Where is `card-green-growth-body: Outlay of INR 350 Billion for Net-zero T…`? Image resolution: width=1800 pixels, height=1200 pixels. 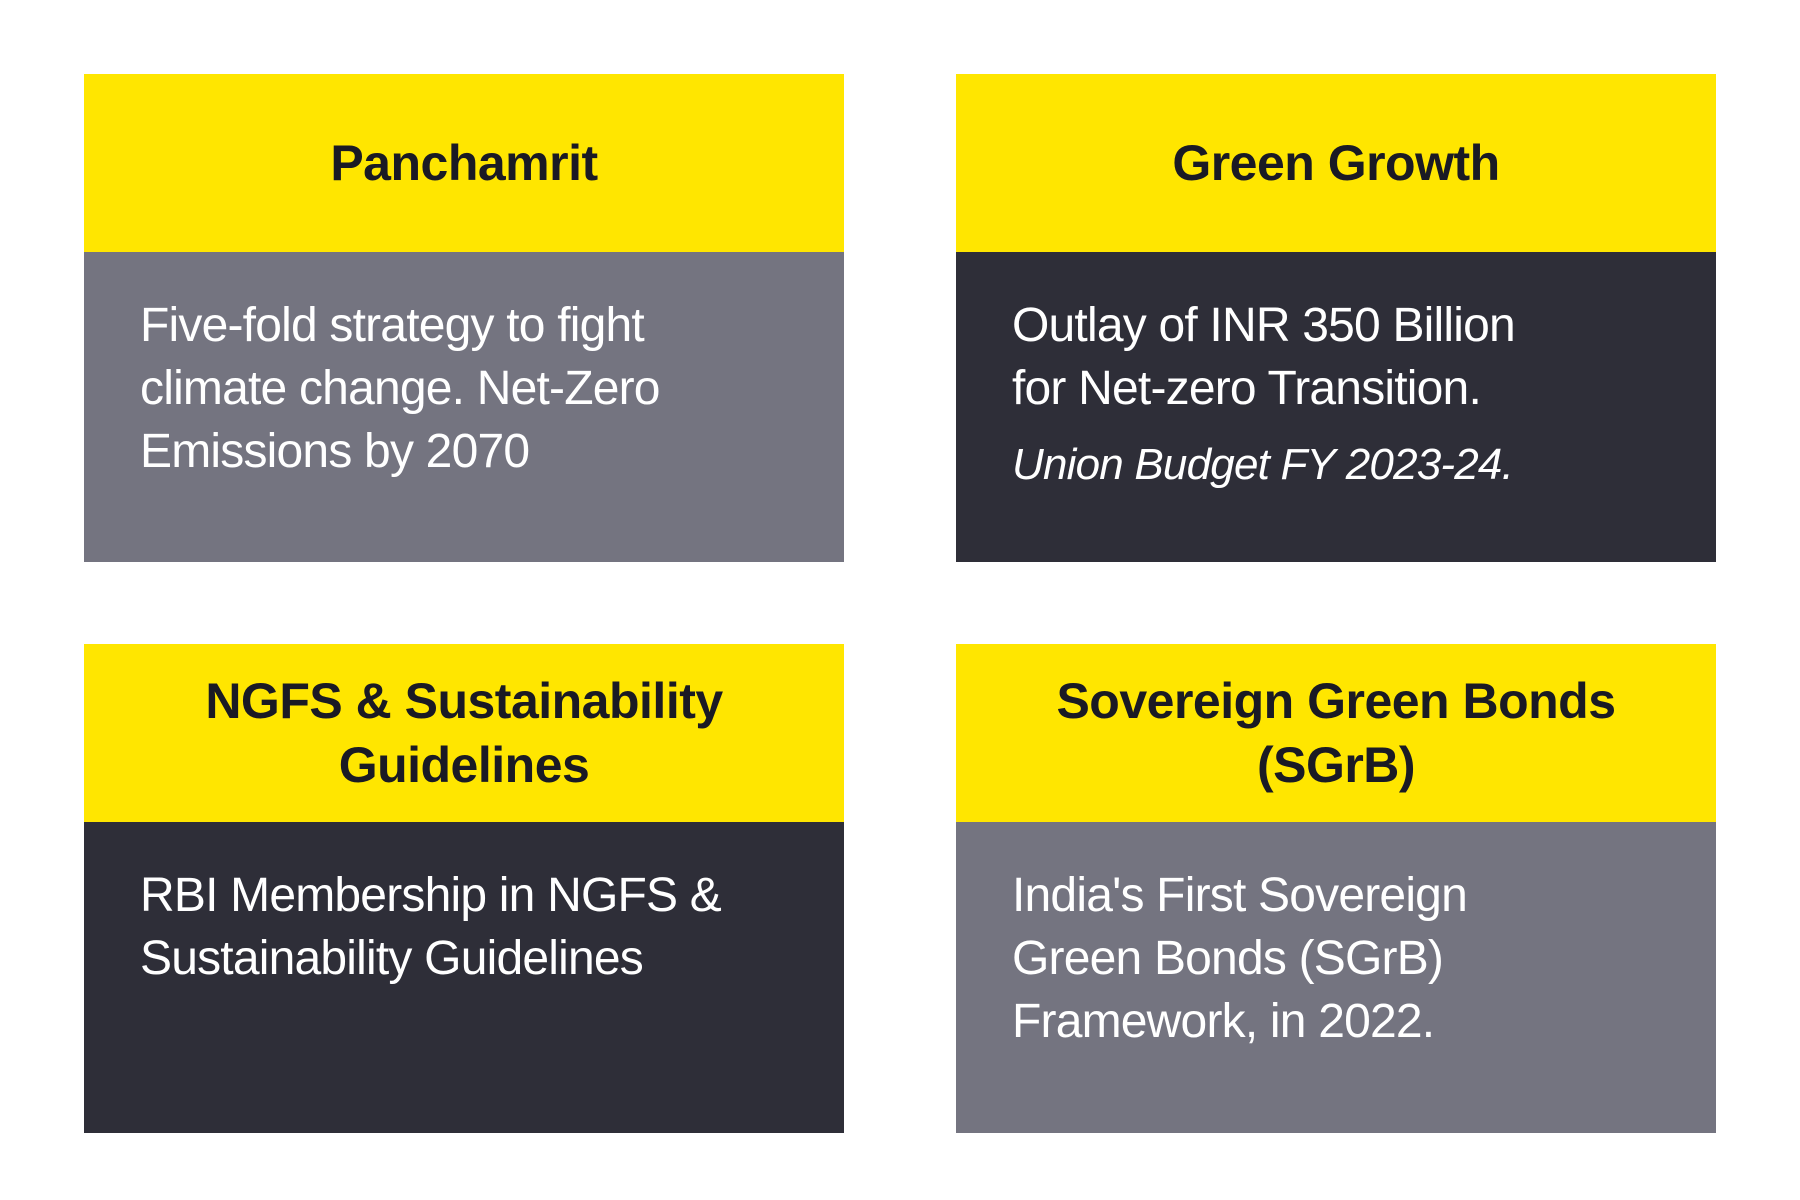 card-green-growth-body: Outlay of INR 350 Billion for Net-zero T… is located at coordinates (1336, 407).